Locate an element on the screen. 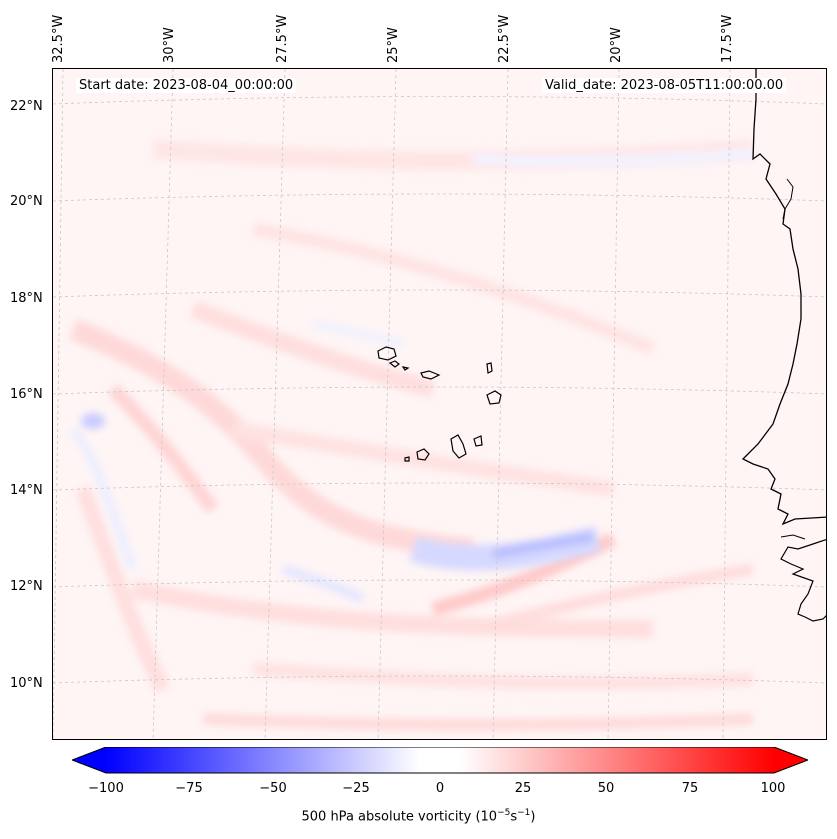 The image size is (837, 839). island-sal is located at coordinates (489, 368).